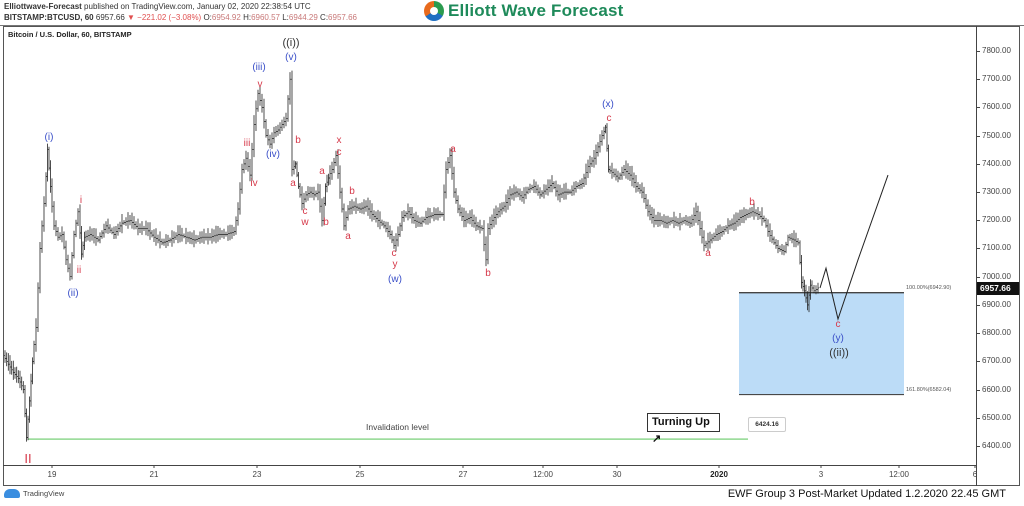  What do you see at coordinates (81, 200) in the screenshot?
I see `wave-label: i` at bounding box center [81, 200].